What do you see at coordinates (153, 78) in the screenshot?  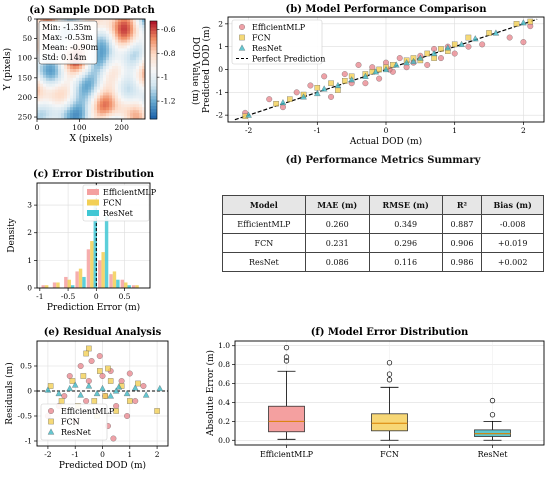 I see `colorbar-segment` at bounding box center [153, 78].